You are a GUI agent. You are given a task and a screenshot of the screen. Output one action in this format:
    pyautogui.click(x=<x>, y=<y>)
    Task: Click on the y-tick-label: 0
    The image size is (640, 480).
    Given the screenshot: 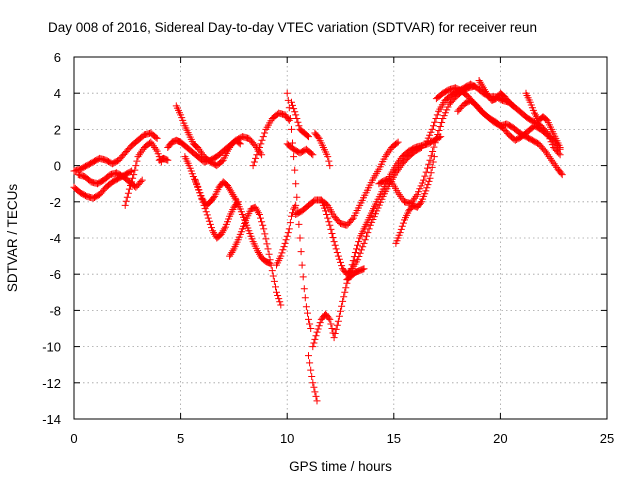 What is the action you would take?
    pyautogui.click(x=57, y=166)
    